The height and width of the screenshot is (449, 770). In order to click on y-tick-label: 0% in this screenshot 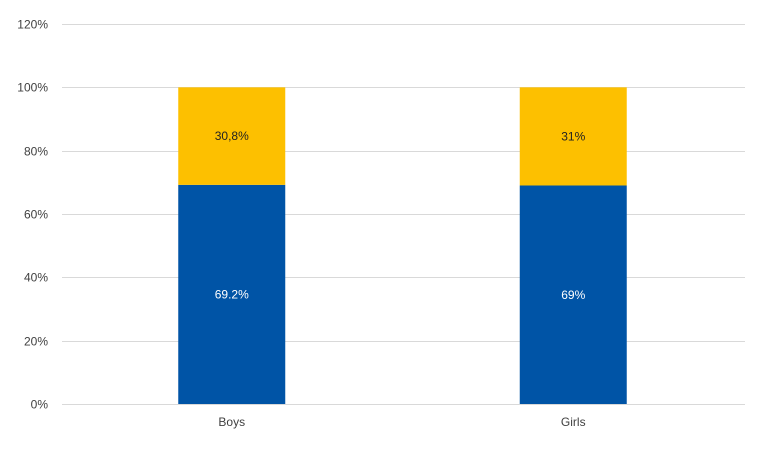, I will do `click(40, 405)`.